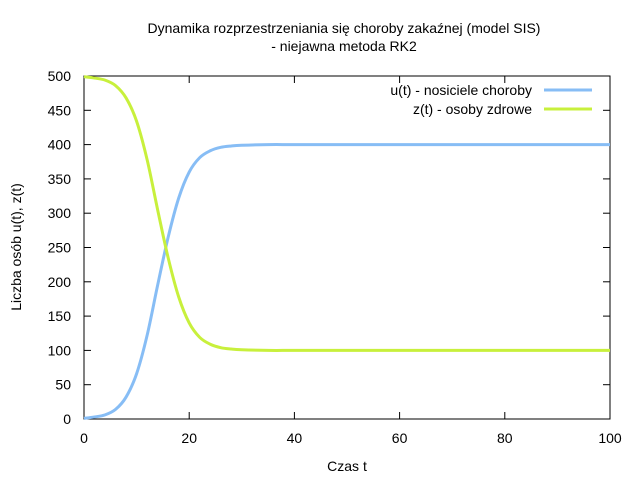 This screenshot has height=480, width=640. What do you see at coordinates (295, 438) in the screenshot?
I see `x-tick-label: 40` at bounding box center [295, 438].